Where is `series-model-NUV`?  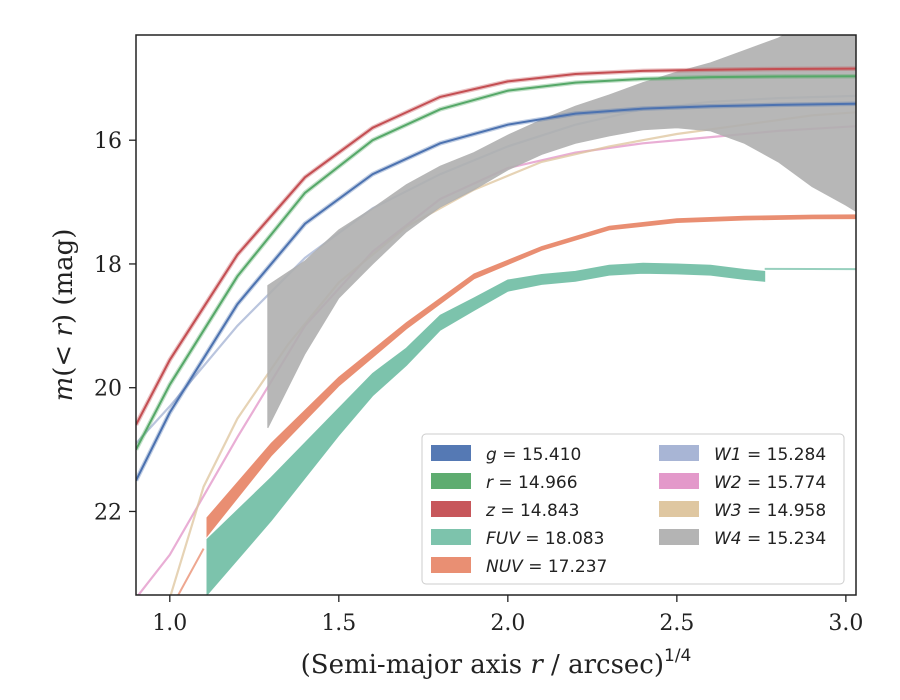
series-model-NUV is located at coordinates (191, 571).